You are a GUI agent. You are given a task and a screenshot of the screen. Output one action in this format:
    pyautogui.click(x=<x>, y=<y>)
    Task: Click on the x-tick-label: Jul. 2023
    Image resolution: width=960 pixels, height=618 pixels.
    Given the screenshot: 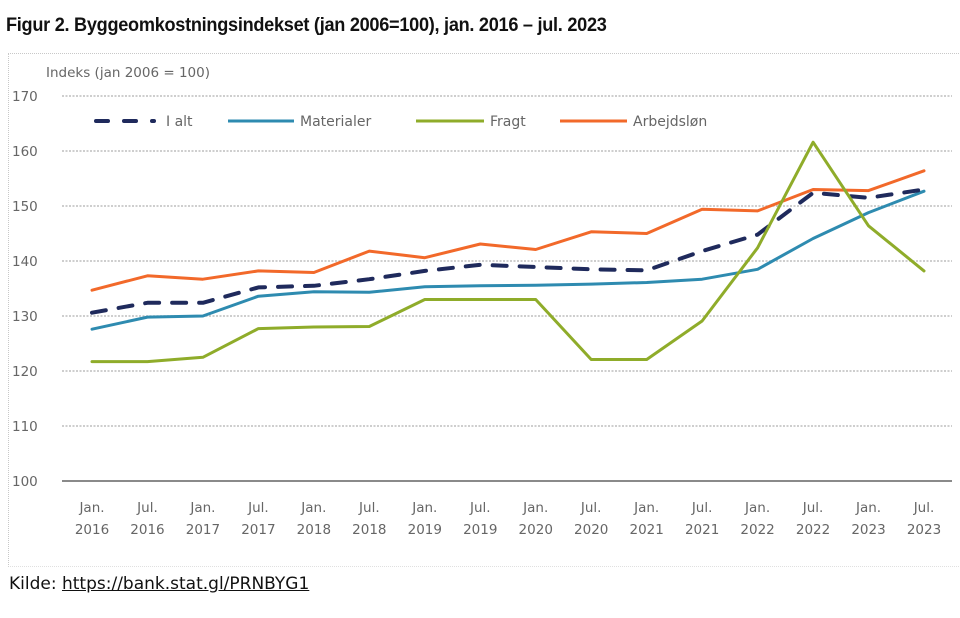 What is the action you would take?
    pyautogui.click(x=924, y=519)
    